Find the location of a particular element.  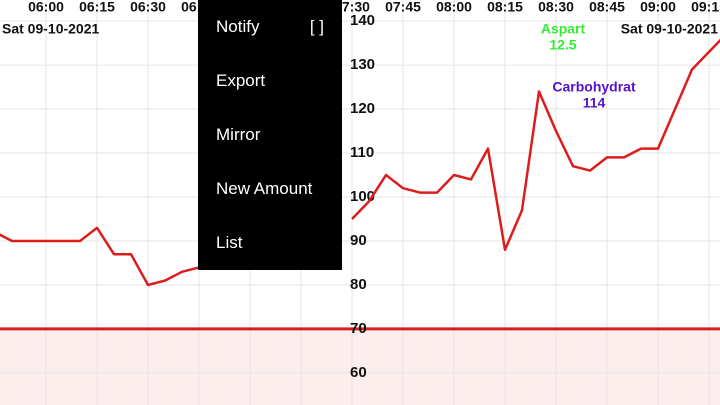

y-tick-label: 80 is located at coordinates (358, 284).